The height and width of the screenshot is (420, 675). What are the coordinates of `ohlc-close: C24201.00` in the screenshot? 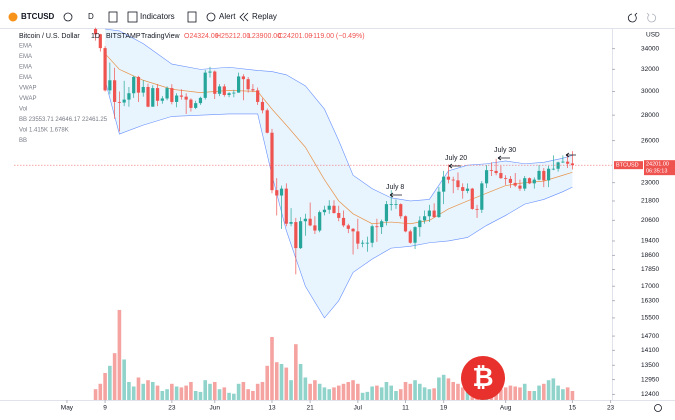 It's located at (295, 36).